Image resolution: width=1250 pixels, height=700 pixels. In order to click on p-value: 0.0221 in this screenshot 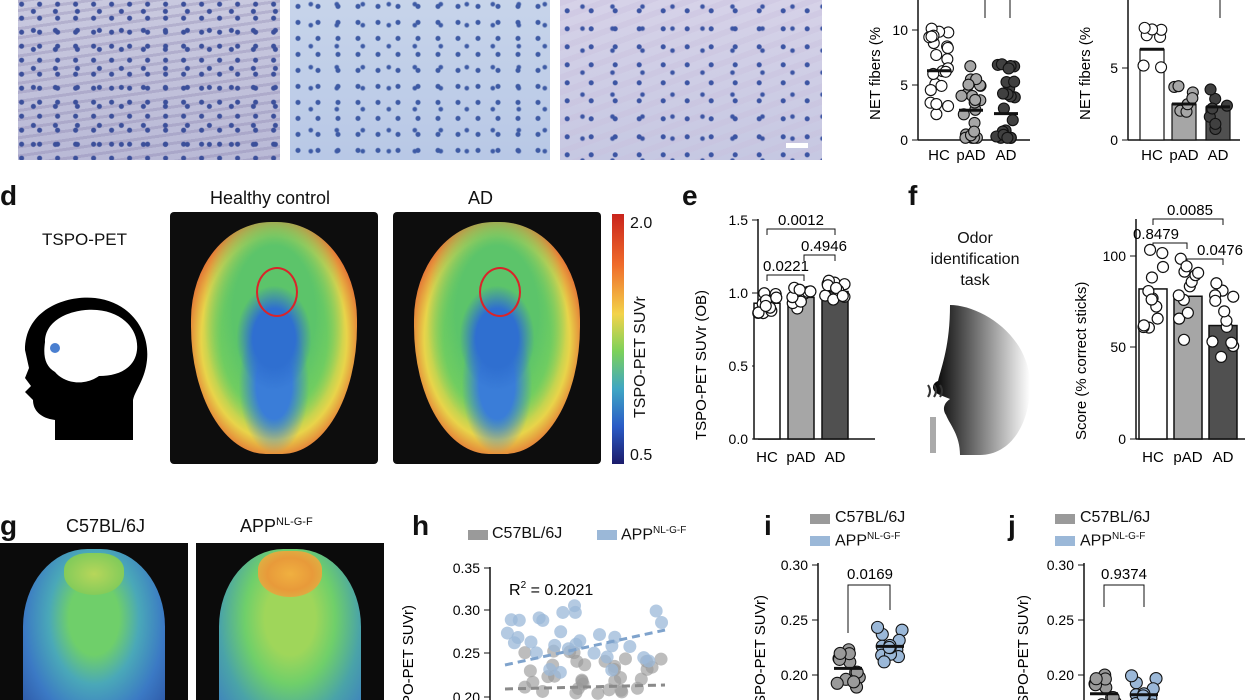, I will do `click(786, 266)`.